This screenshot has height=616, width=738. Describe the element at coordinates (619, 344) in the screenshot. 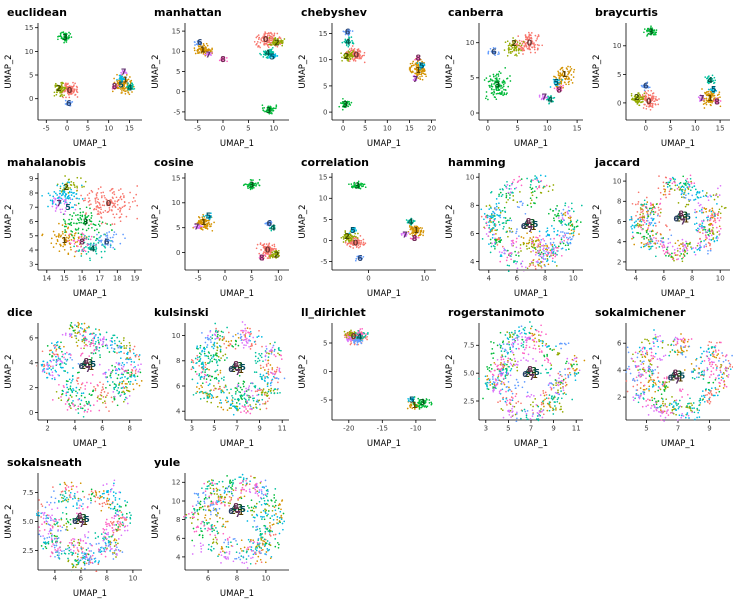

I see `y-tick-label: 6` at that location.